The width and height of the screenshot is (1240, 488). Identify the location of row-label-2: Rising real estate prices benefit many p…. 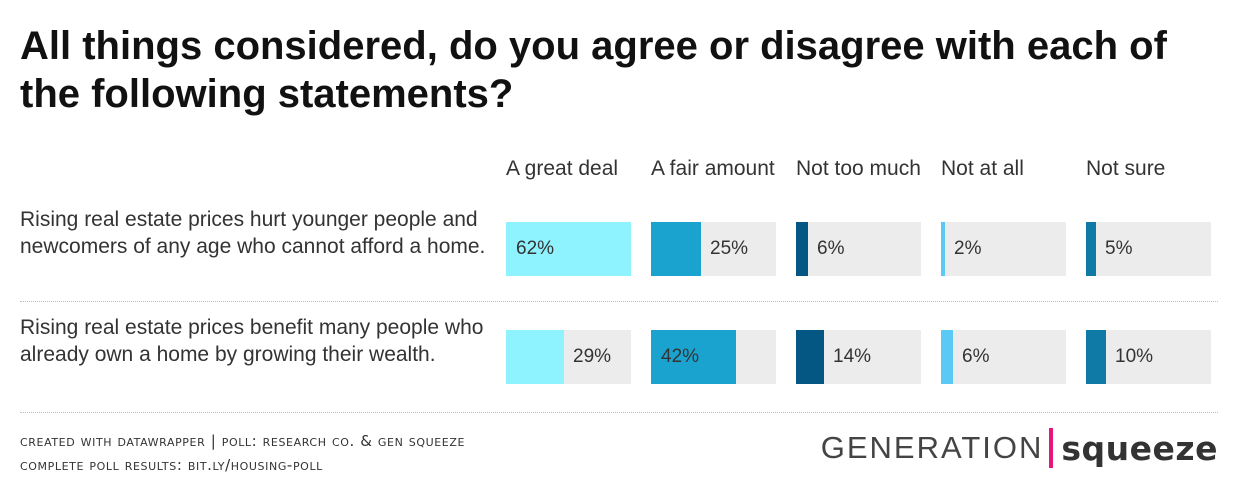
(252, 341).